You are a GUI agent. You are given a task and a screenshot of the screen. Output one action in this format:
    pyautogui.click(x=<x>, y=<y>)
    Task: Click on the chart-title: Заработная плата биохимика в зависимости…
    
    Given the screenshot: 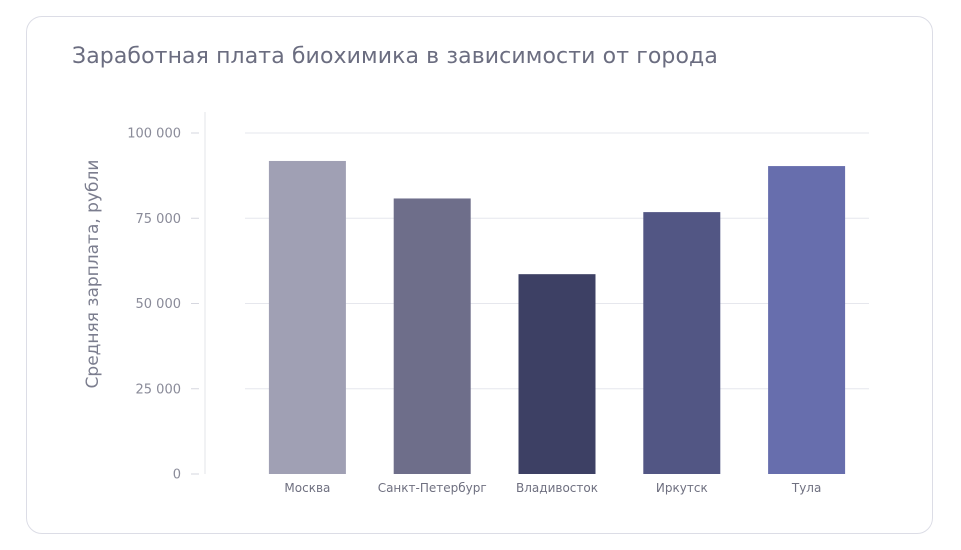 What is the action you would take?
    pyautogui.click(x=395, y=56)
    